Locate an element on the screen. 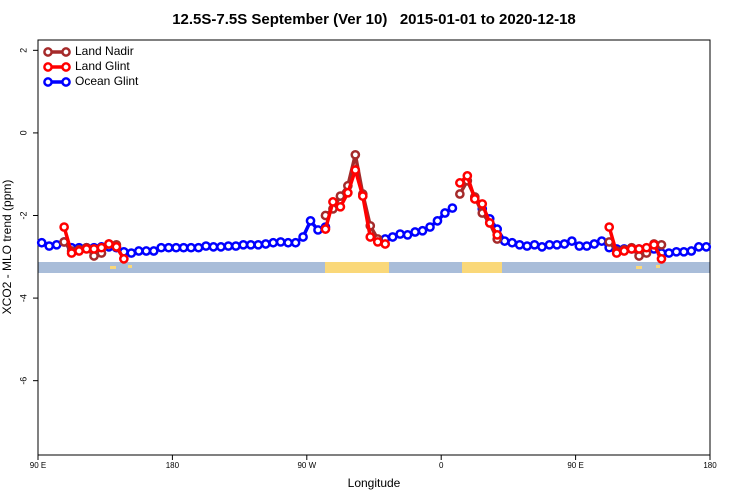 The height and width of the screenshot is (500, 750). y-tick-label: -2 is located at coordinates (23, 215).